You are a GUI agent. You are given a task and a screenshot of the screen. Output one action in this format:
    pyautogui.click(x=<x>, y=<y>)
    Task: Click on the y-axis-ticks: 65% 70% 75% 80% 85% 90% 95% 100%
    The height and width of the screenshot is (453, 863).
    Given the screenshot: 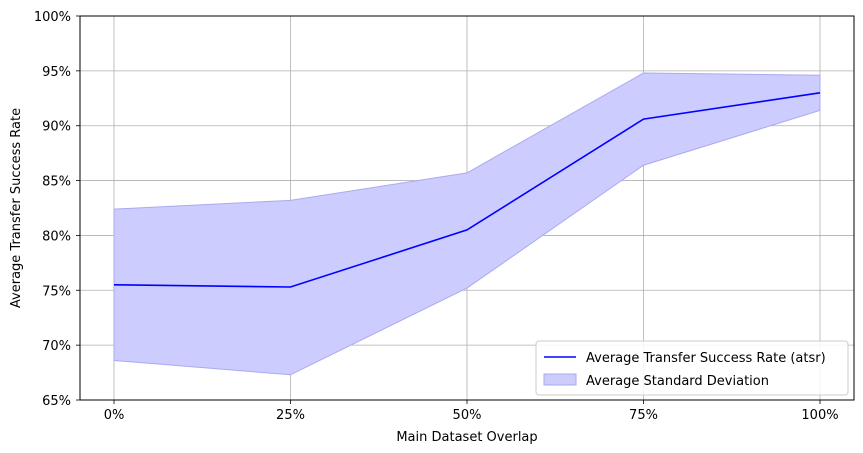 What is the action you would take?
    pyautogui.click(x=57, y=209)
    